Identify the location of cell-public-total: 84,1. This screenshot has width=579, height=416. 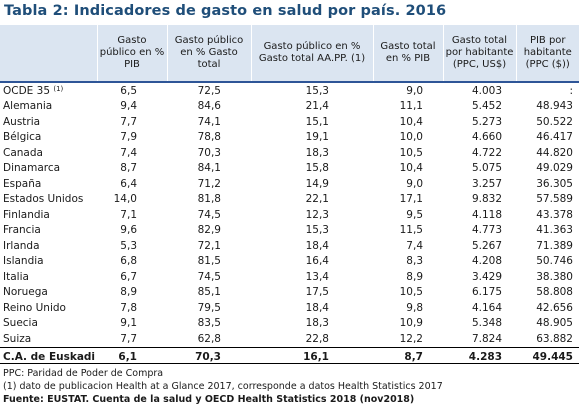
(209, 168).